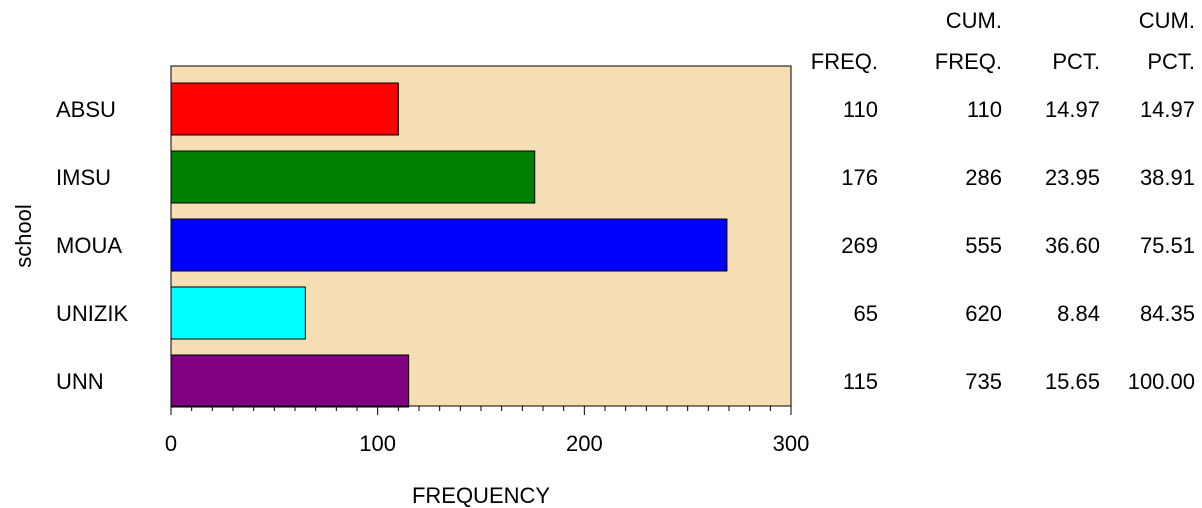 The width and height of the screenshot is (1202, 508). I want to click on category-label: UNIZIK, so click(92, 313).